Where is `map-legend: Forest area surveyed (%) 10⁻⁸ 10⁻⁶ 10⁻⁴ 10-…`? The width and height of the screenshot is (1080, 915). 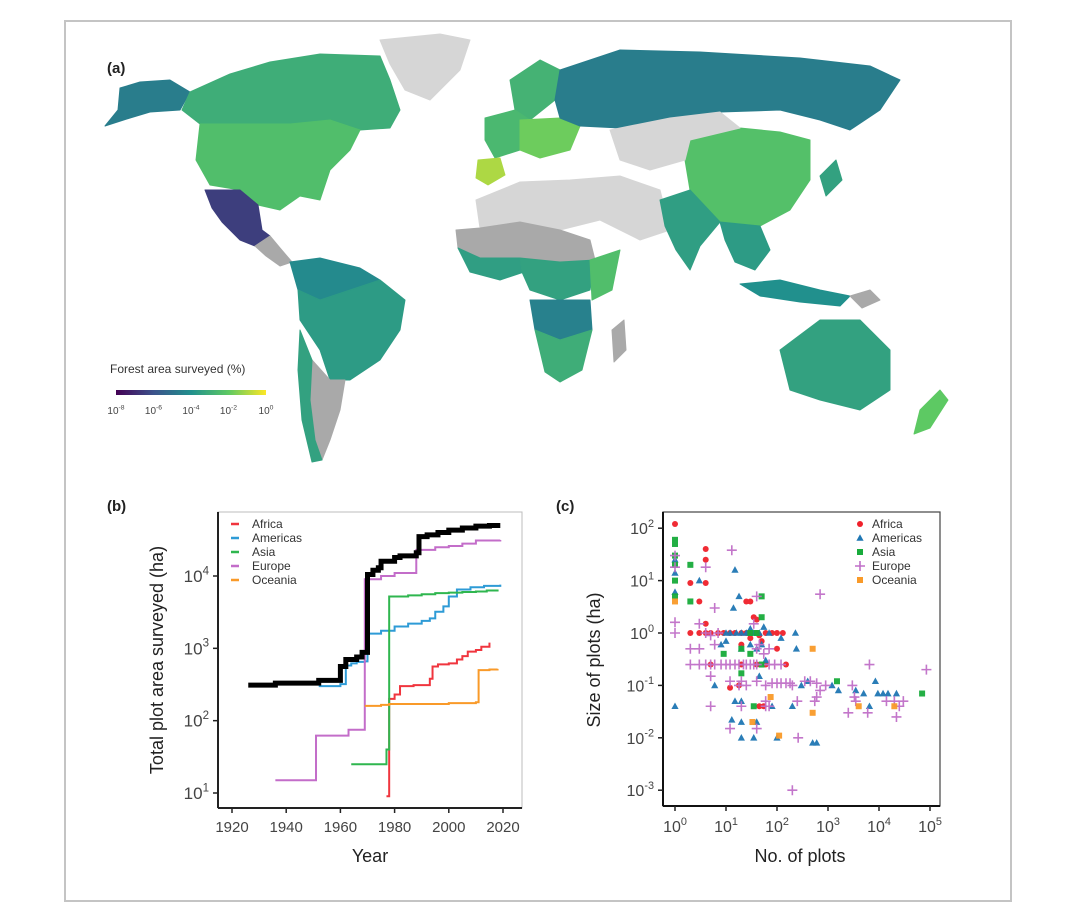
map-legend: Forest area surveyed (%) 10⁻⁸ 10⁻⁶ 10⁻⁴ 10-… is located at coordinates (190, 389).